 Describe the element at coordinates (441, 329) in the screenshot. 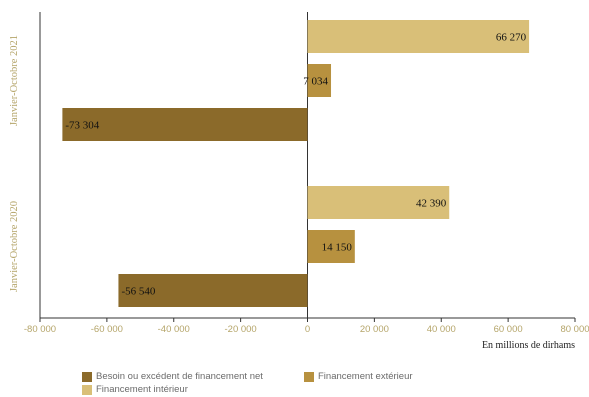

I see `x-tick-label: 40 000` at that location.